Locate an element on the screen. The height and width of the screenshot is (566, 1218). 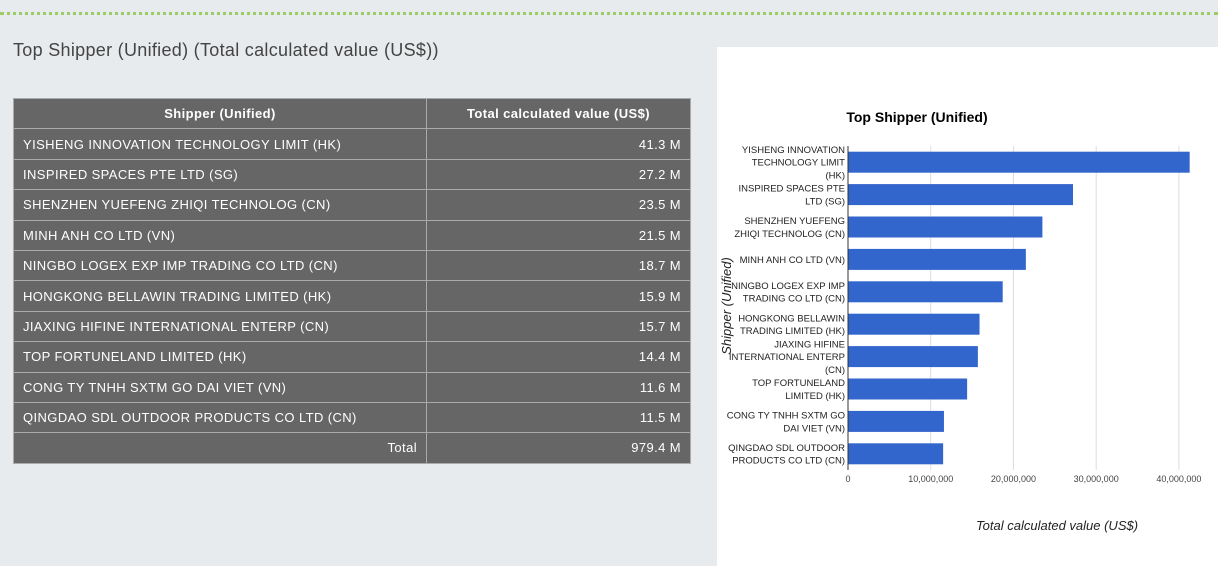
x-tick-label: 20,000,000 is located at coordinates (1013, 479).